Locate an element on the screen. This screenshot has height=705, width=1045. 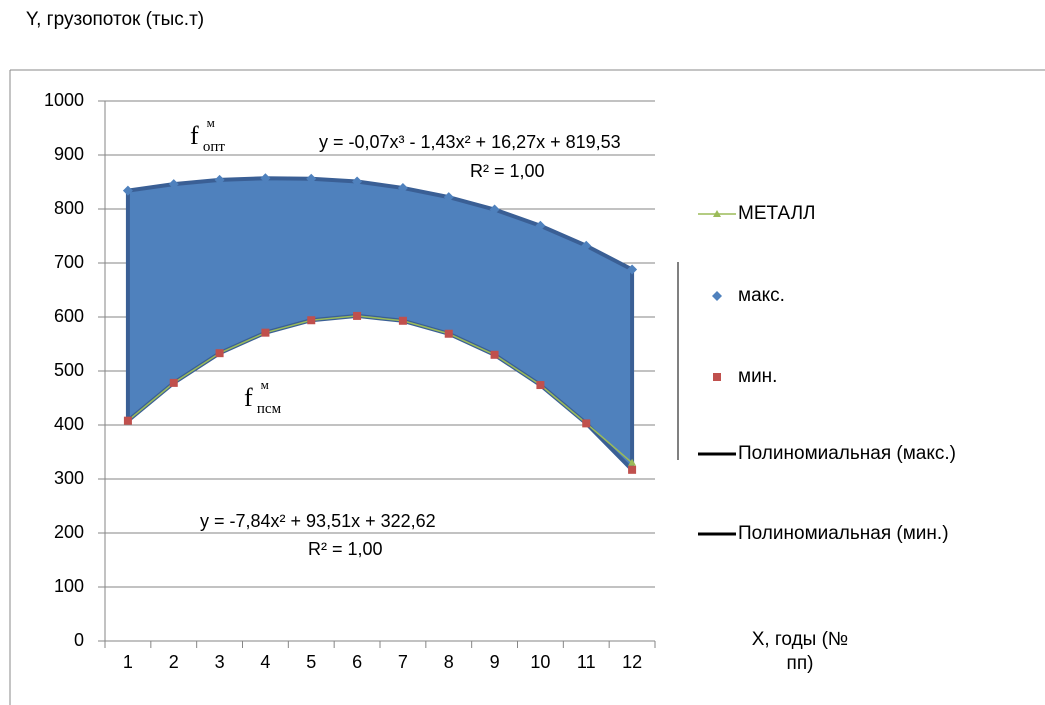
x-tick-label: 8 is located at coordinates (449, 662).